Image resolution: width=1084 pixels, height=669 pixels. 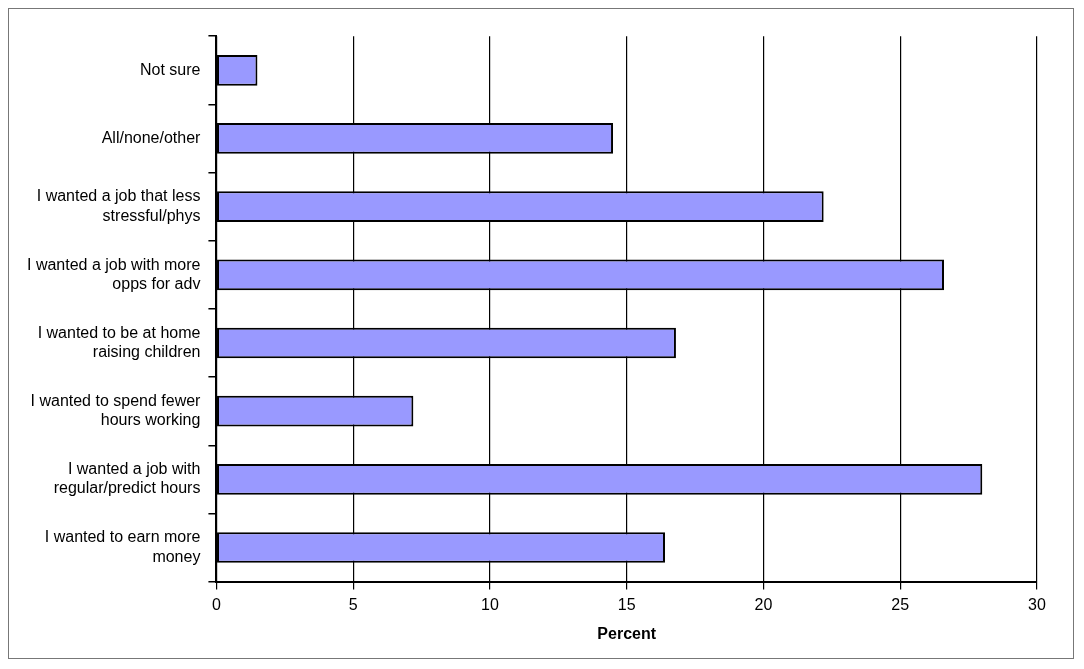 What do you see at coordinates (122, 546) in the screenshot?
I see `y-tick-label: I wanted to earn more money` at bounding box center [122, 546].